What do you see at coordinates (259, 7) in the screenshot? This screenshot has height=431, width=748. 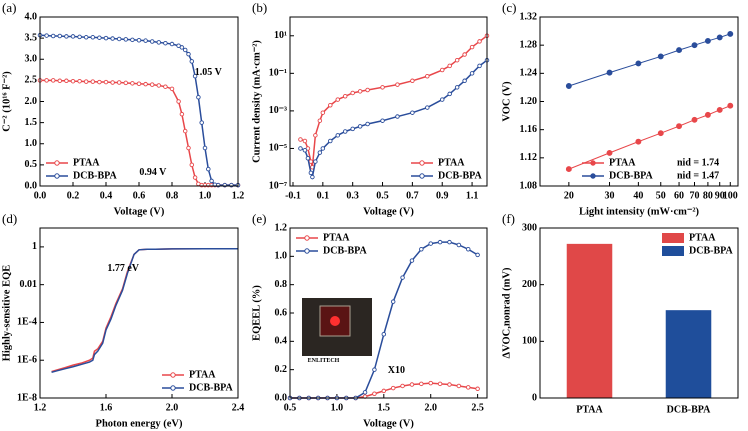 I see `panel-label: (b)` at bounding box center [259, 7].